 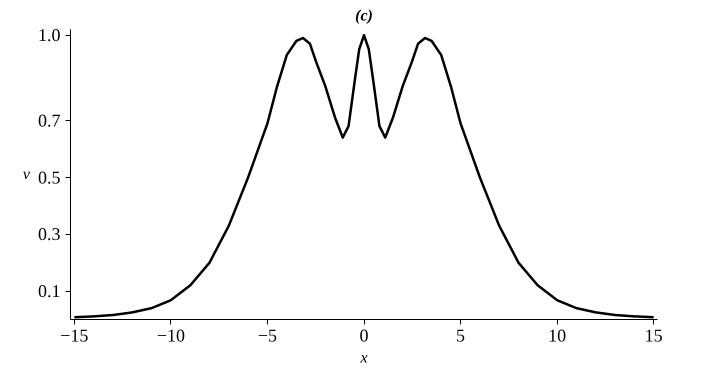 What do you see at coordinates (653, 336) in the screenshot?
I see `x-tick-label: 15` at bounding box center [653, 336].